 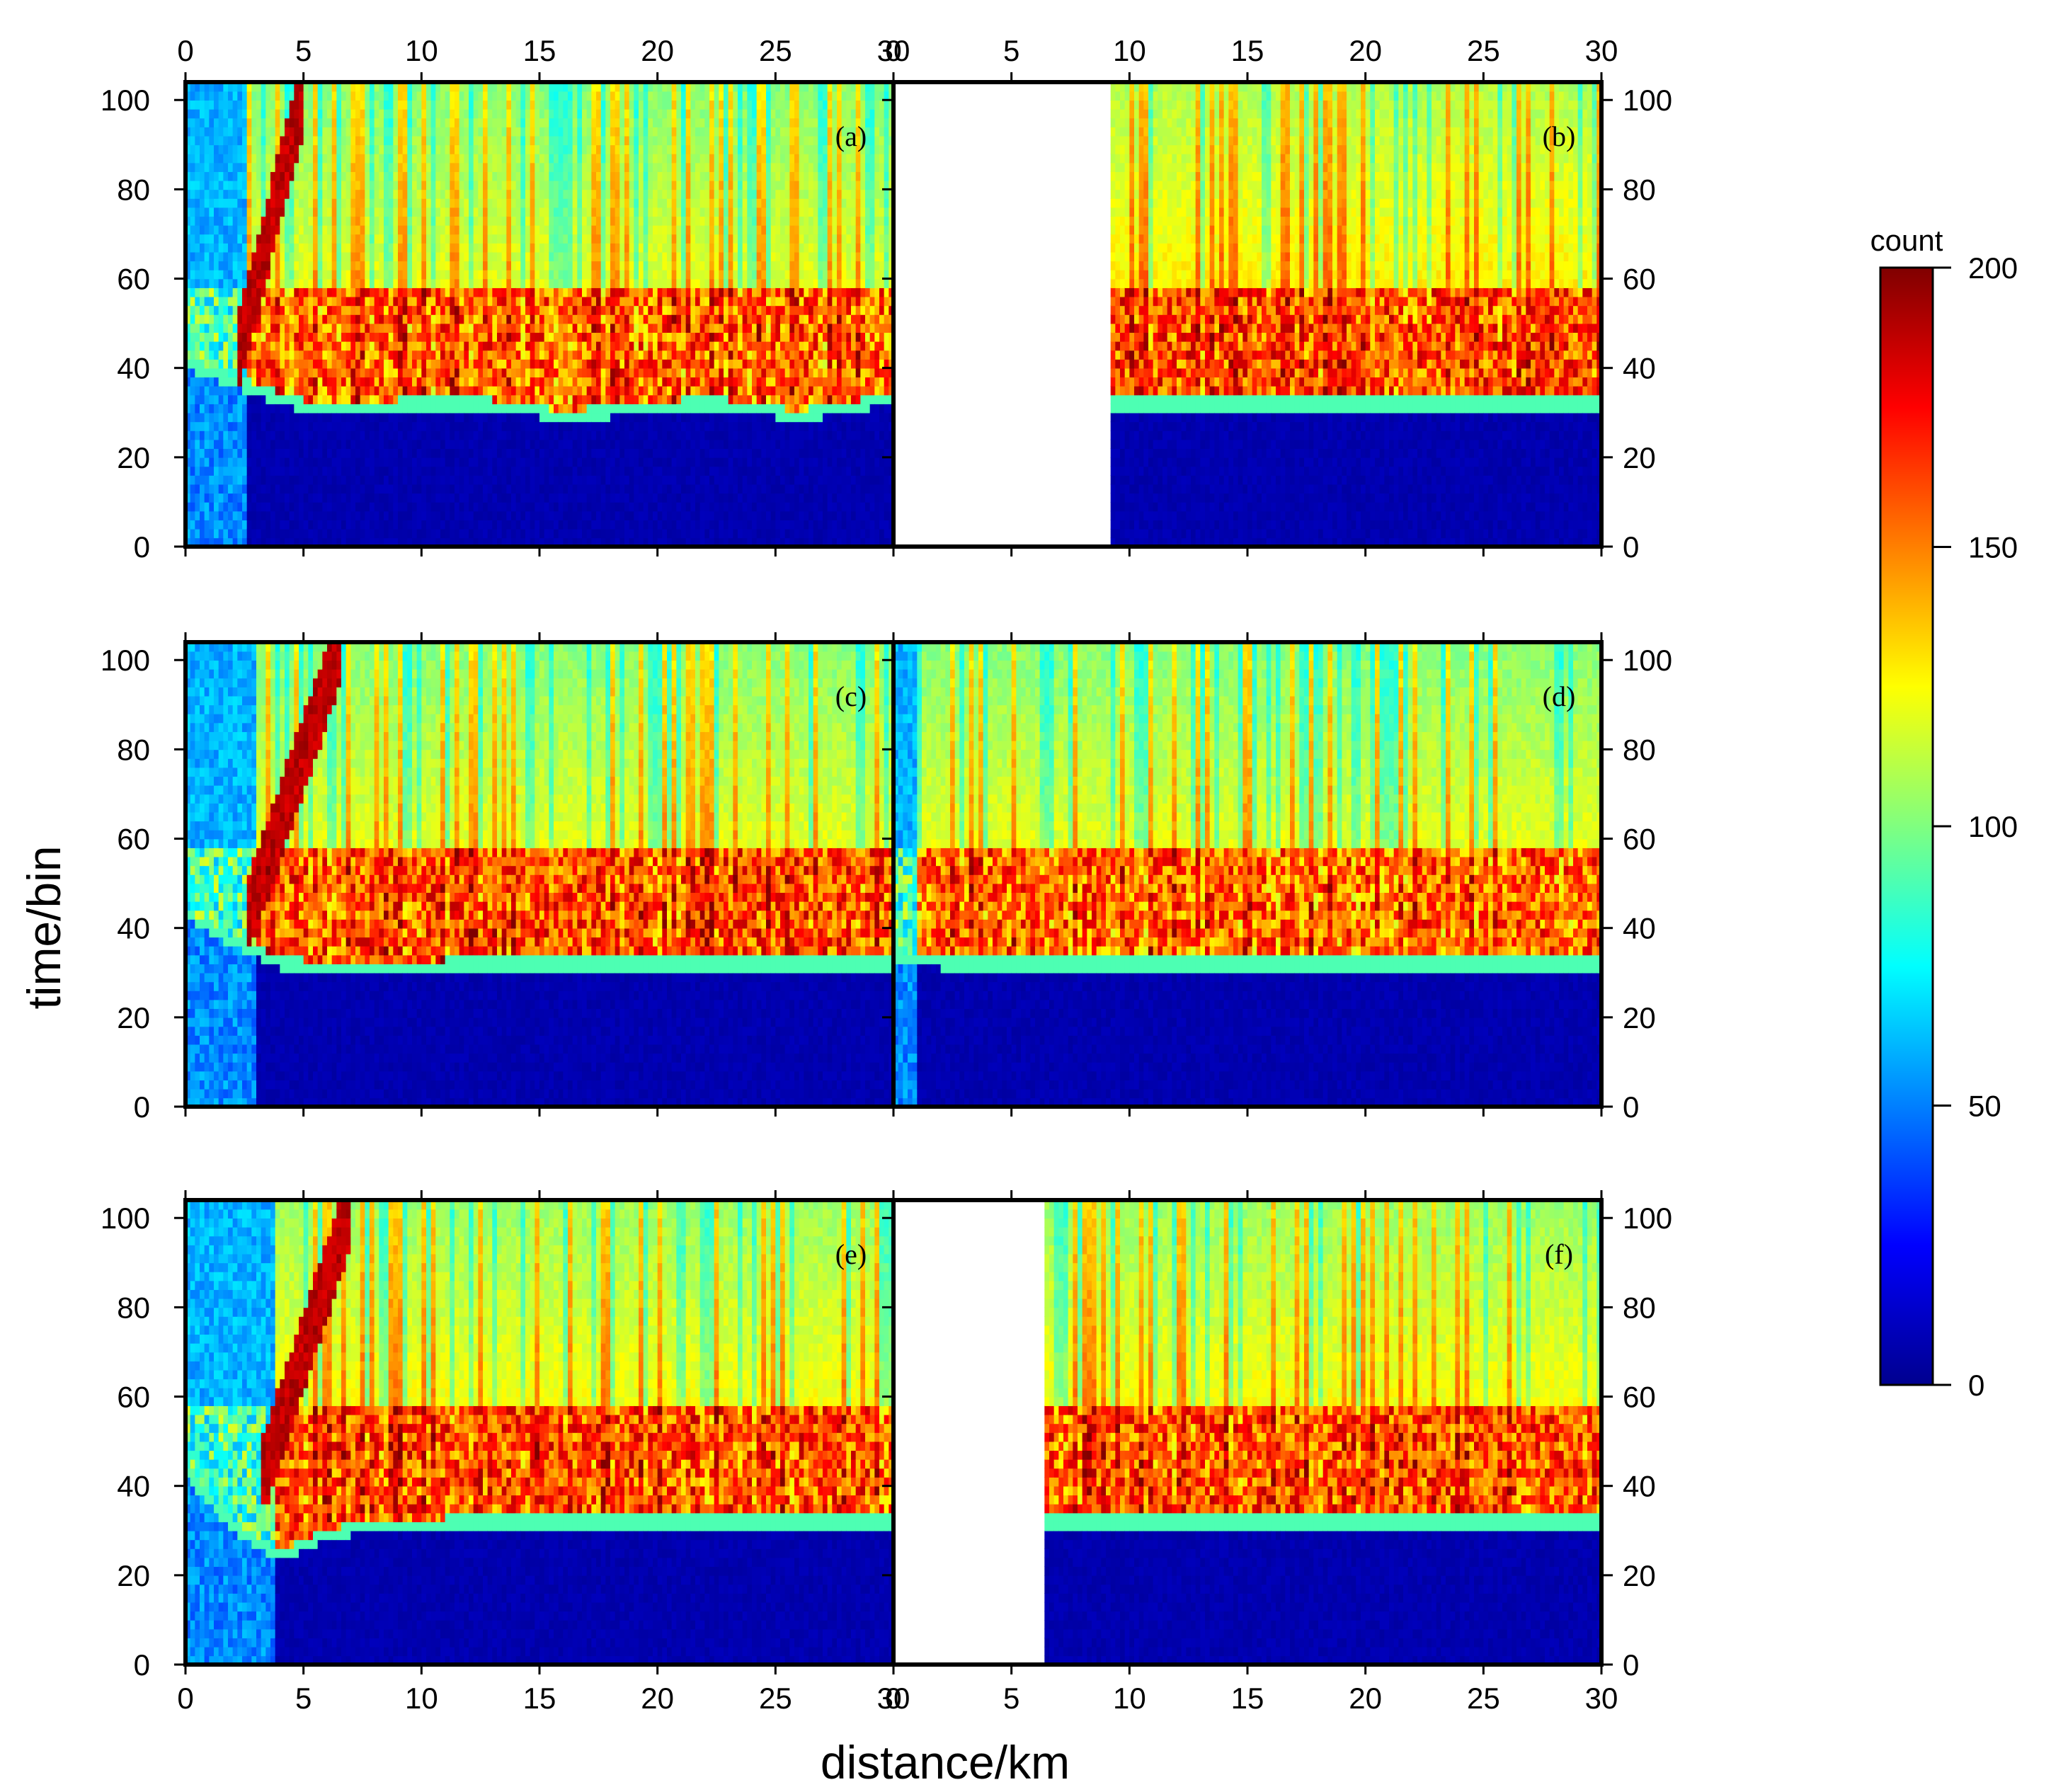 I want to click on colorbar-tick-label: 100, so click(x=1993, y=826).